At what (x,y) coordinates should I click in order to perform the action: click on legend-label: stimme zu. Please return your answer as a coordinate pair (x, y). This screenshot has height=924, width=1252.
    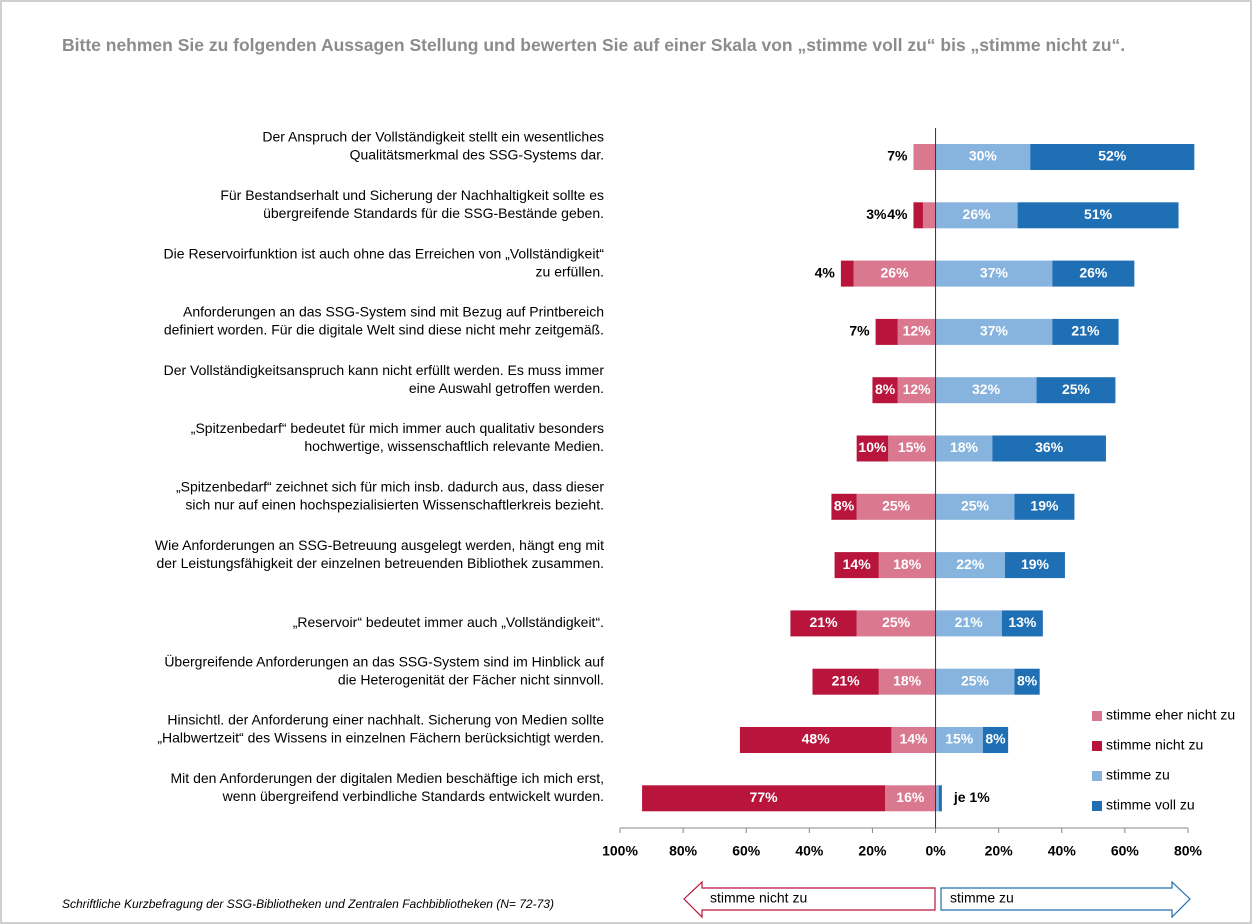
    Looking at the image, I should click on (1138, 775).